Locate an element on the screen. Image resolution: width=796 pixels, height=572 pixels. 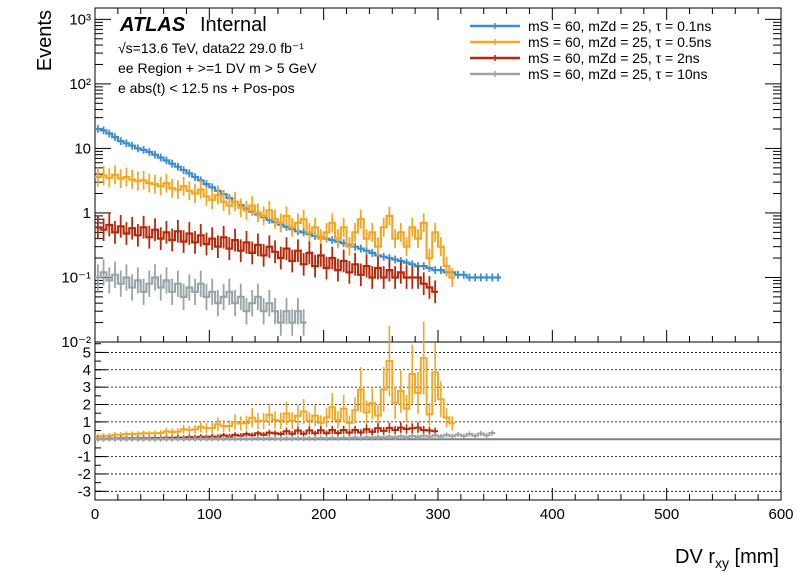
y-tick-label: 10⁻² is located at coordinates (76, 342).